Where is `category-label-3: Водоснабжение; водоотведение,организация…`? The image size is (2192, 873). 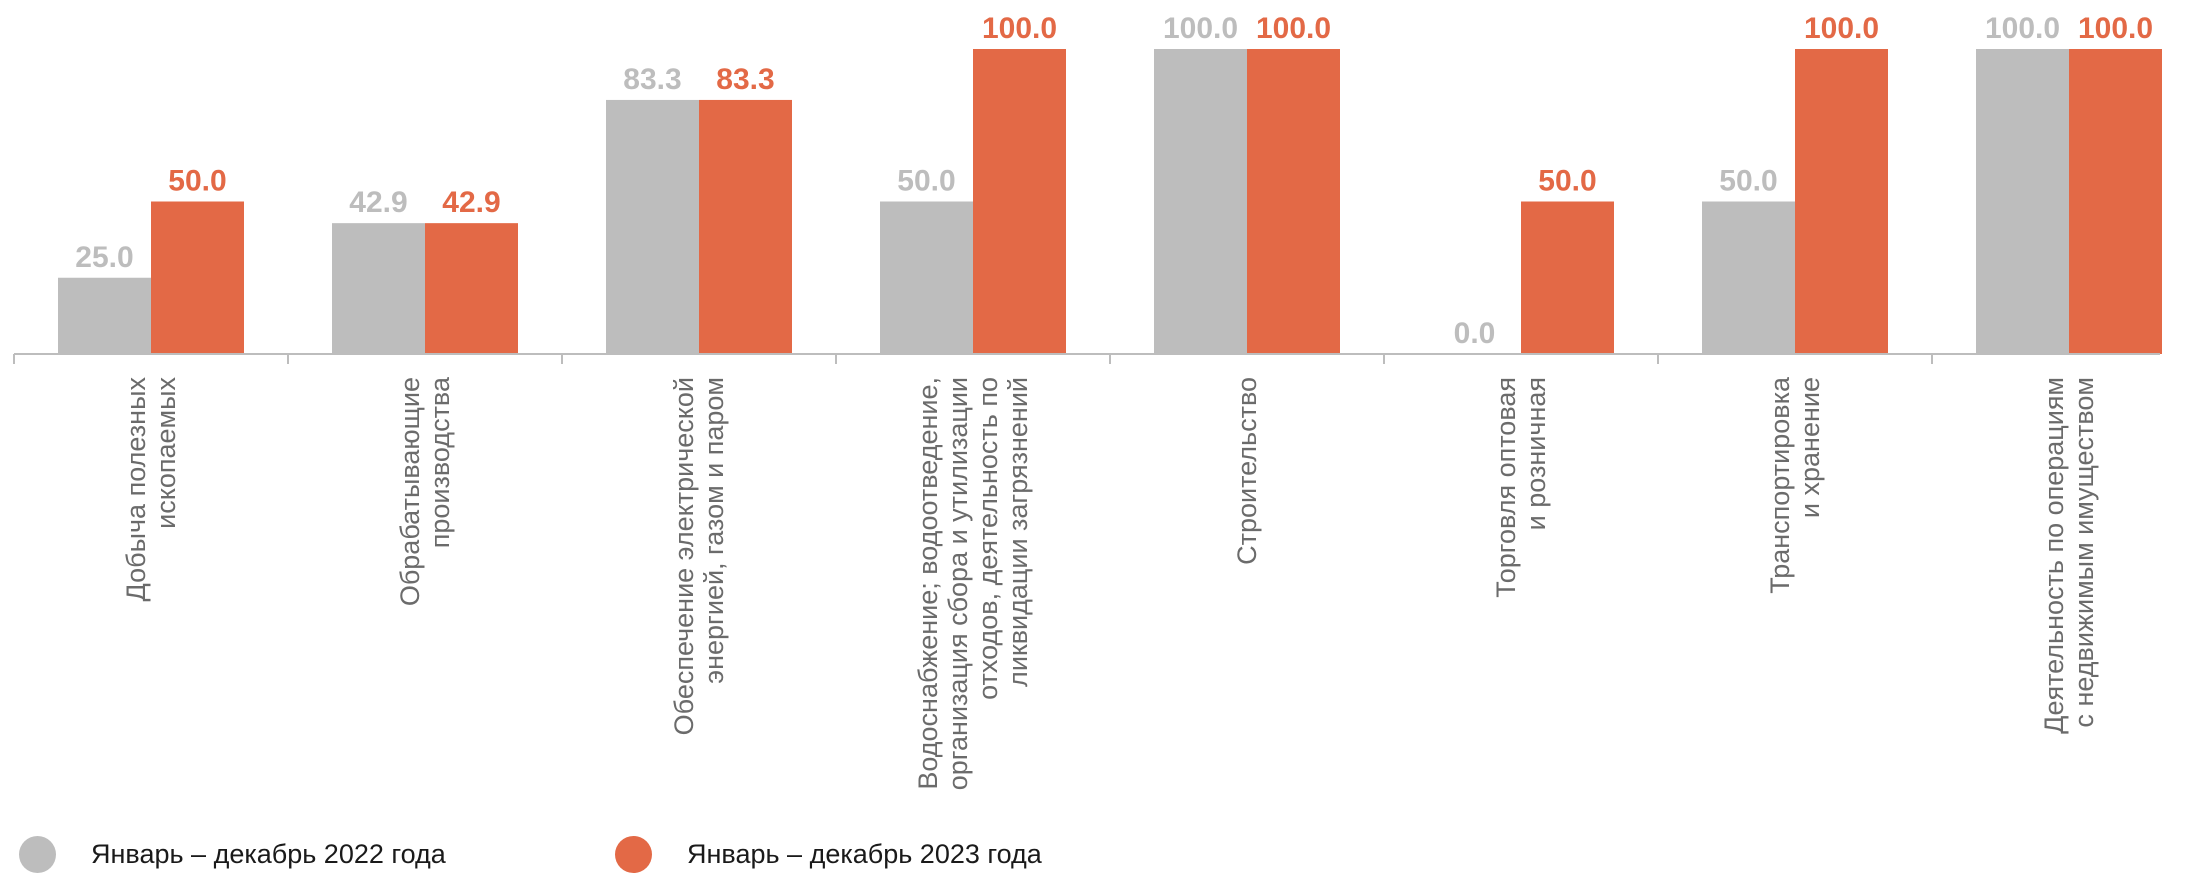
category-label-3: Водоснабжение; водоотведение,организация… is located at coordinates (973, 583).